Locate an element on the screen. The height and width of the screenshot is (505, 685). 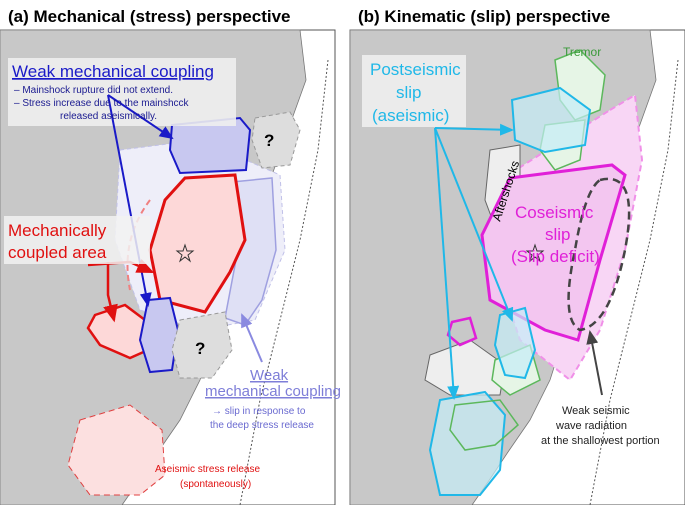
label: Postseismic is located at coordinates (415, 69).